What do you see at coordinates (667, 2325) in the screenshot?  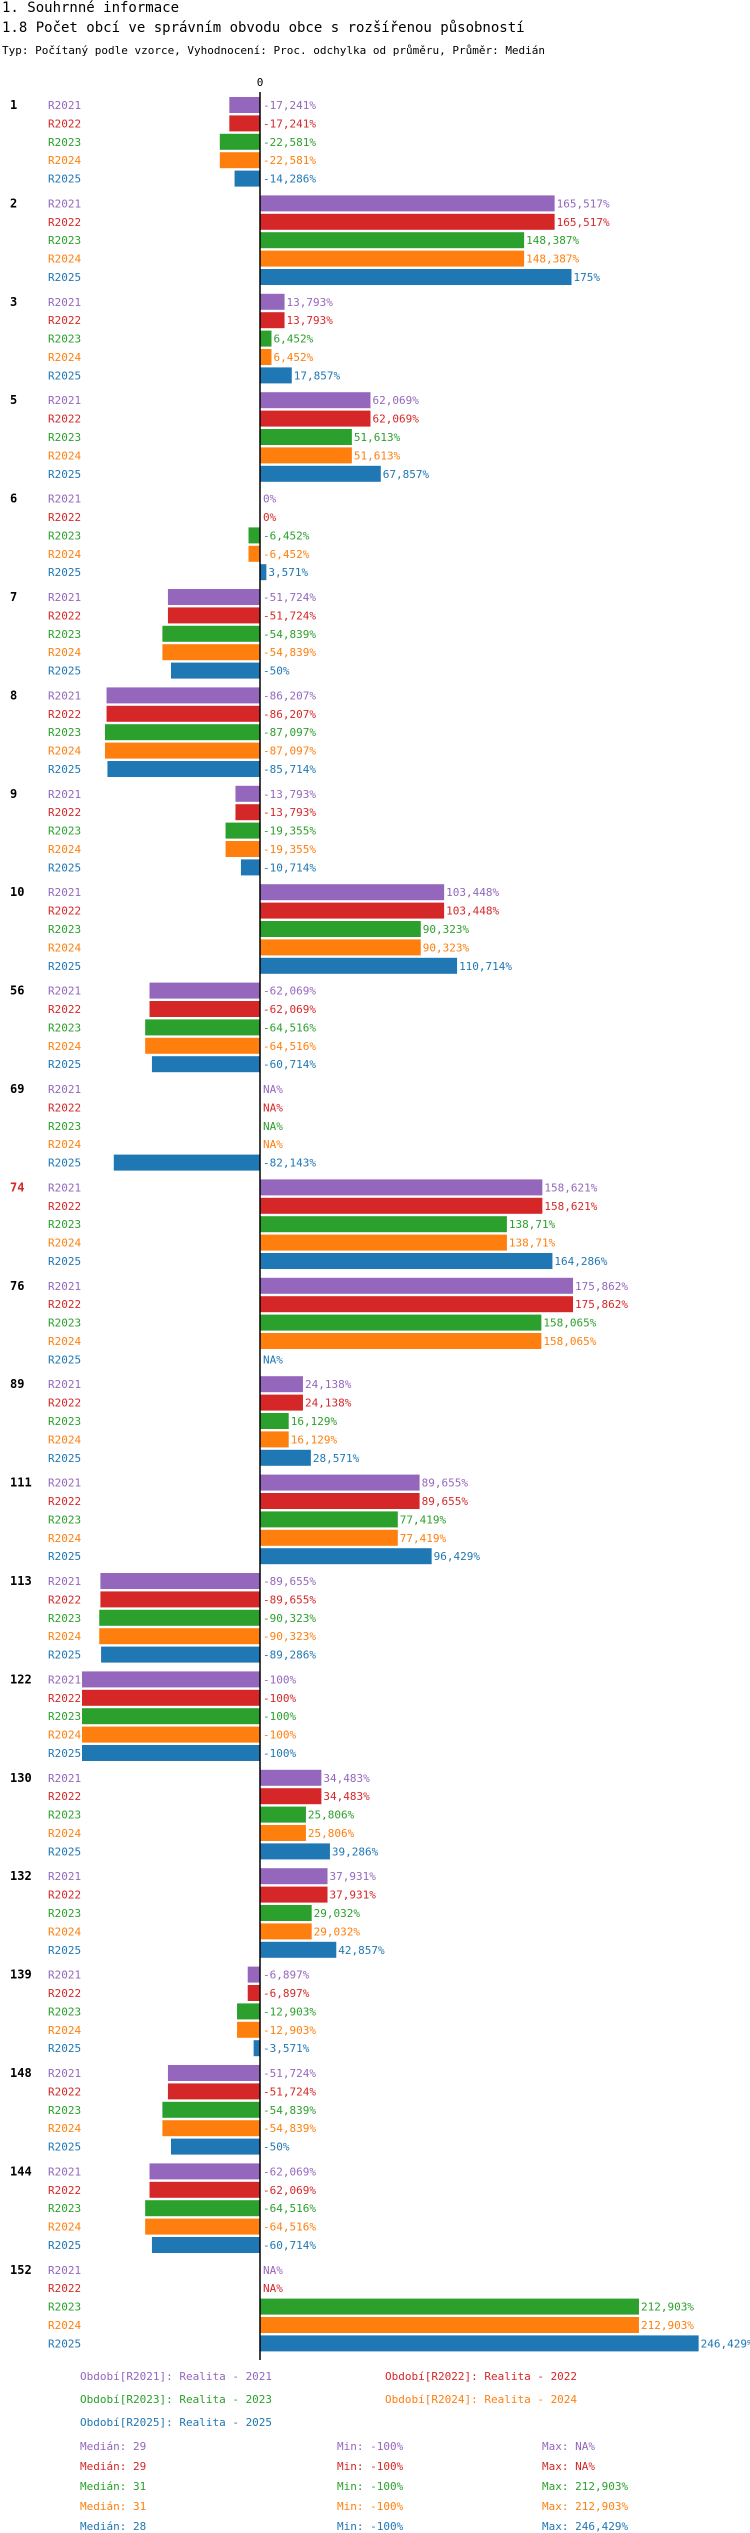 I see `value-label: 212,903%` at bounding box center [667, 2325].